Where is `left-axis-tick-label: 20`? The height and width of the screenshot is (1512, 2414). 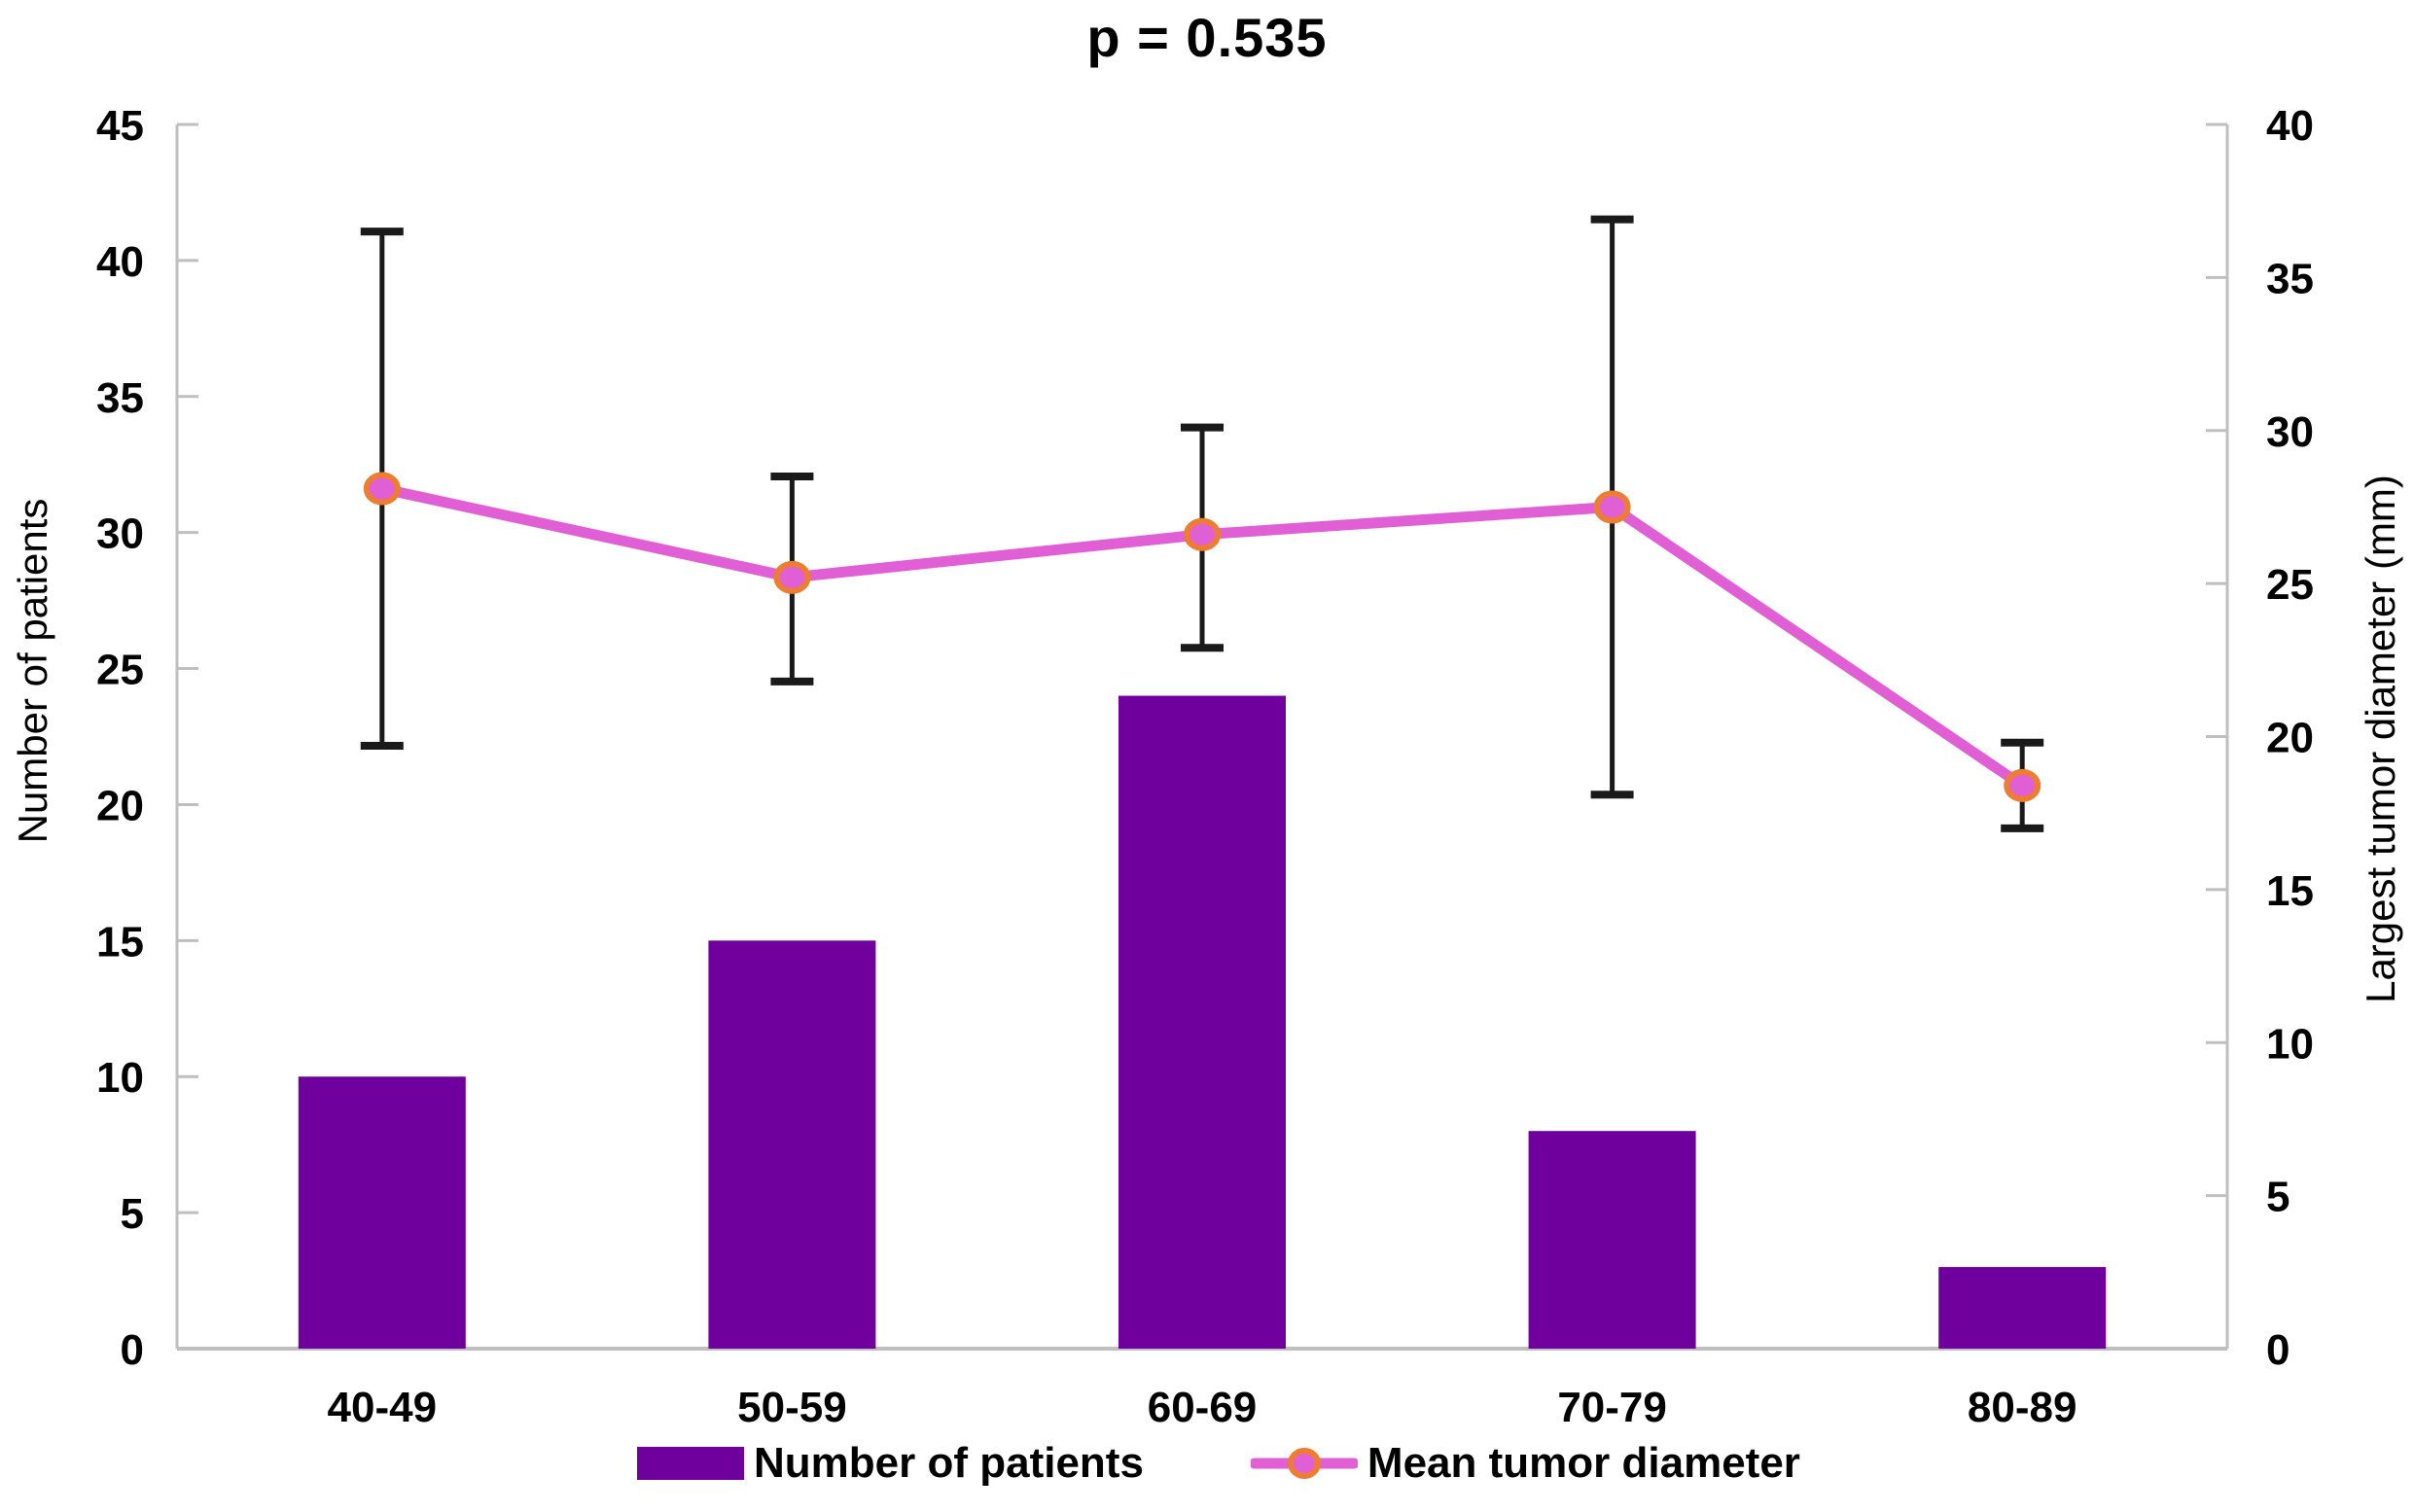
left-axis-tick-label: 20 is located at coordinates (120, 806).